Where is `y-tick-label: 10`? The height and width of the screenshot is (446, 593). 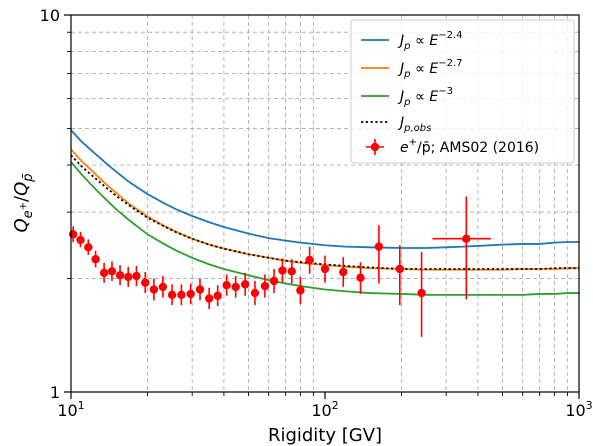 y-tick-label: 10 is located at coordinates (50, 15).